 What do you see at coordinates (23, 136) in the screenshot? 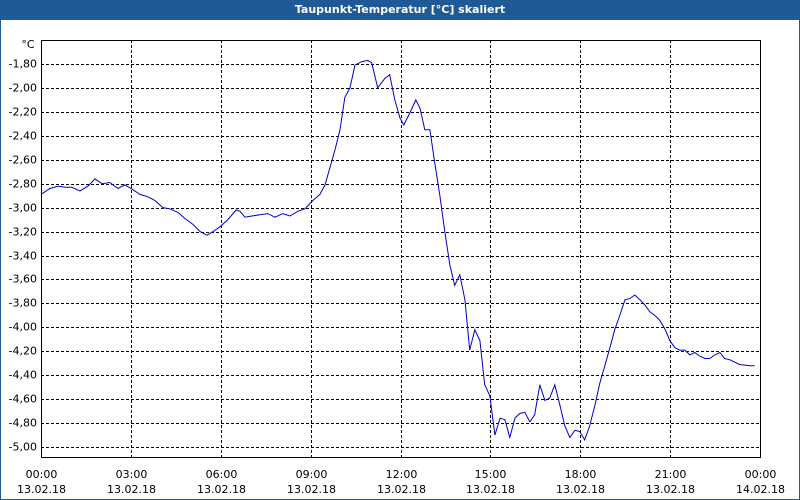
I see `y-tick-label: -2,40` at bounding box center [23, 136].